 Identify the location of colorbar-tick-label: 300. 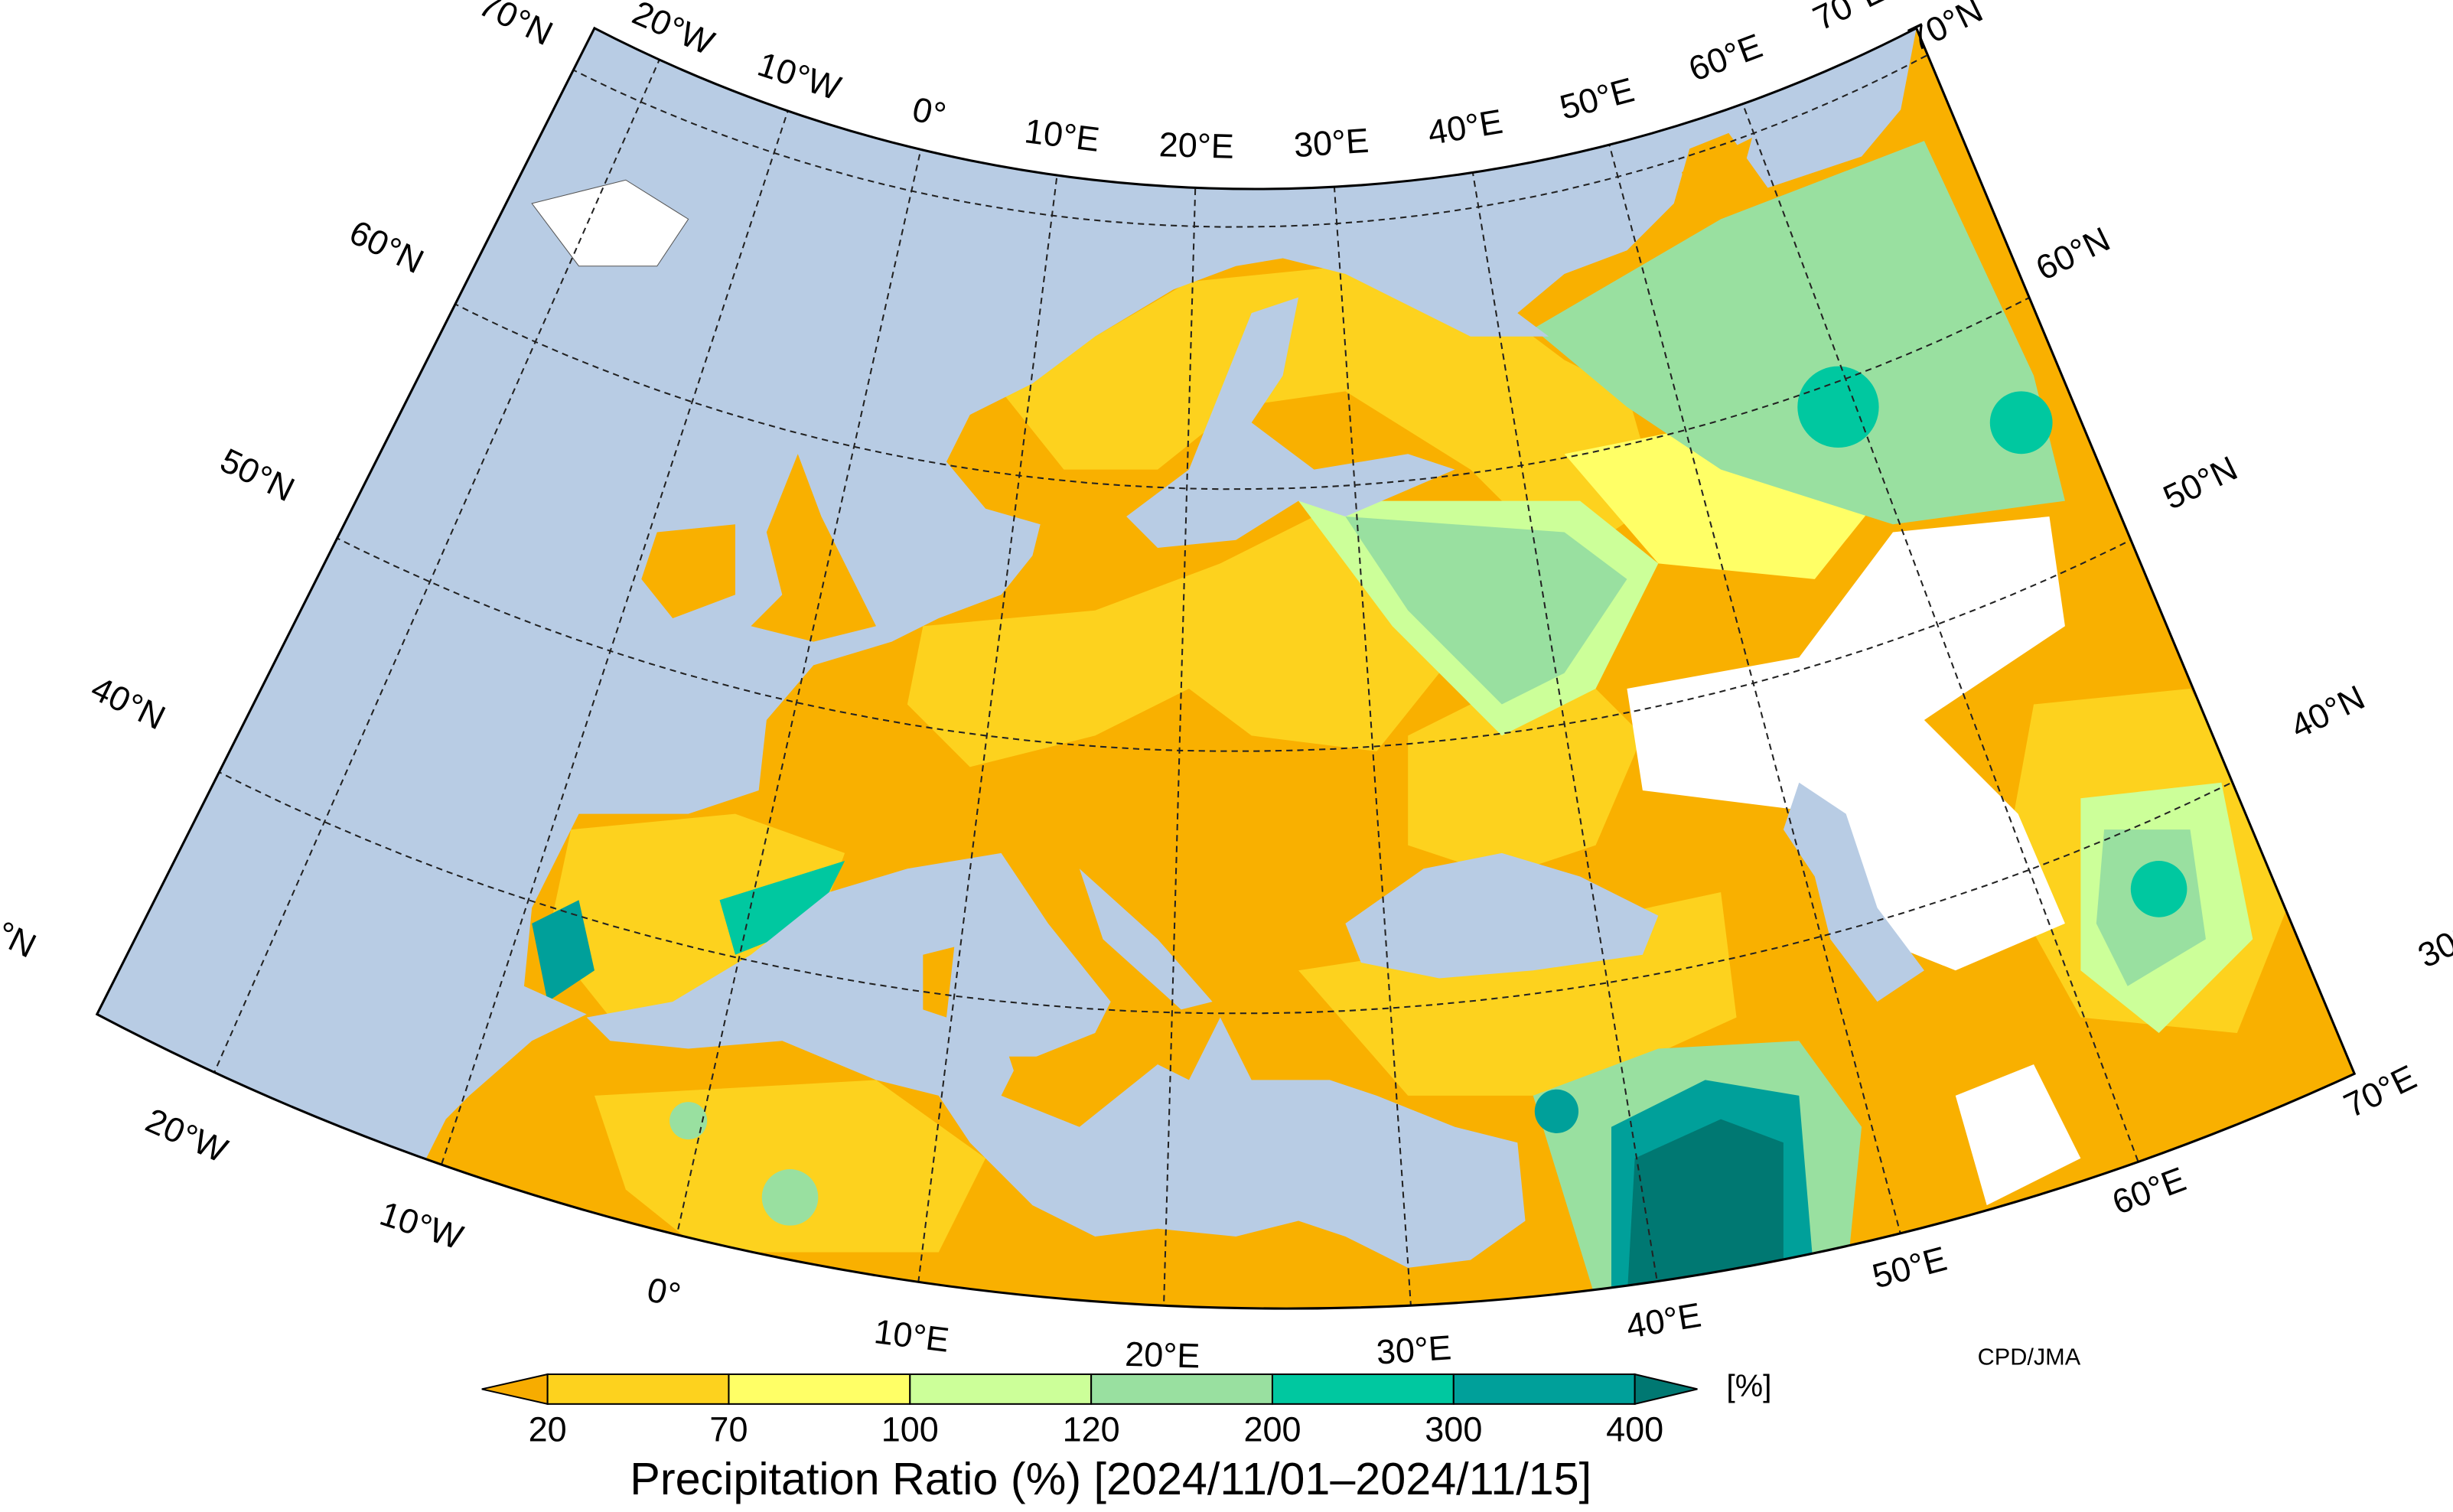
(1453, 1429).